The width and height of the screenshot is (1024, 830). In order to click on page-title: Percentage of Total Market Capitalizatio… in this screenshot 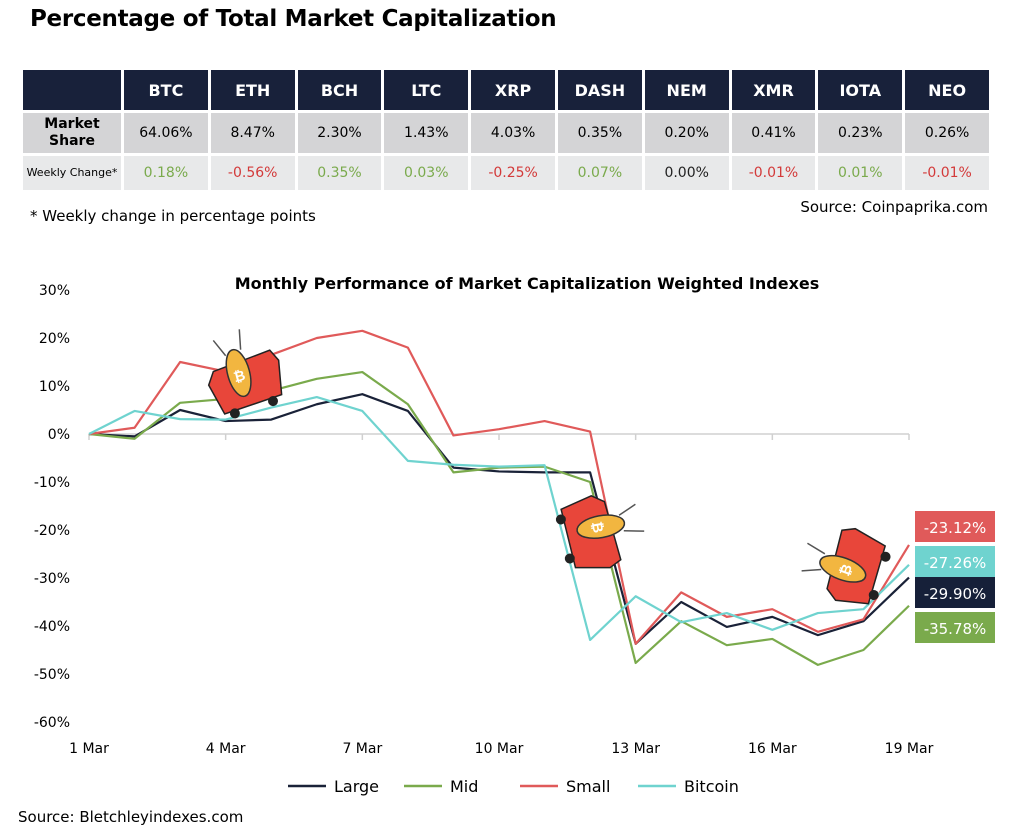, I will do `click(293, 19)`.